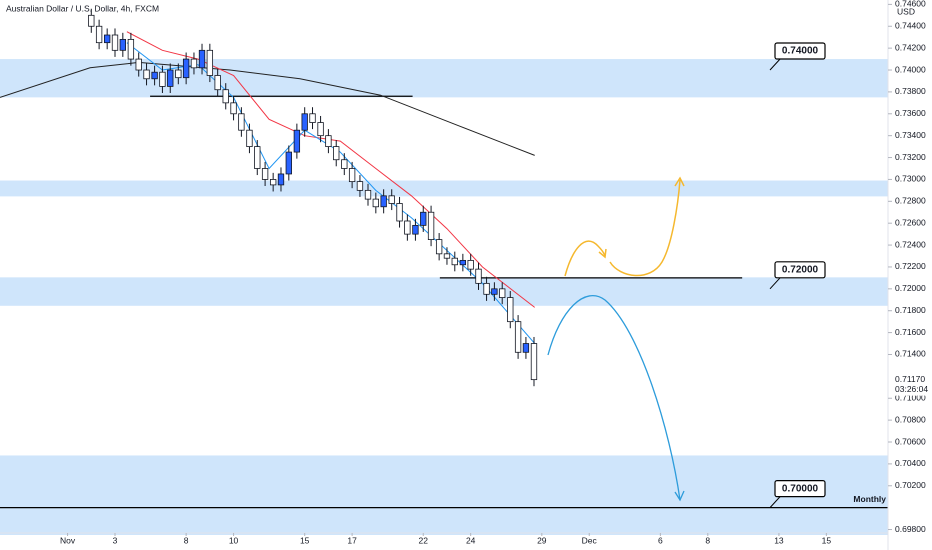 This screenshot has width=932, height=550. I want to click on x-tick-label: 29, so click(542, 540).